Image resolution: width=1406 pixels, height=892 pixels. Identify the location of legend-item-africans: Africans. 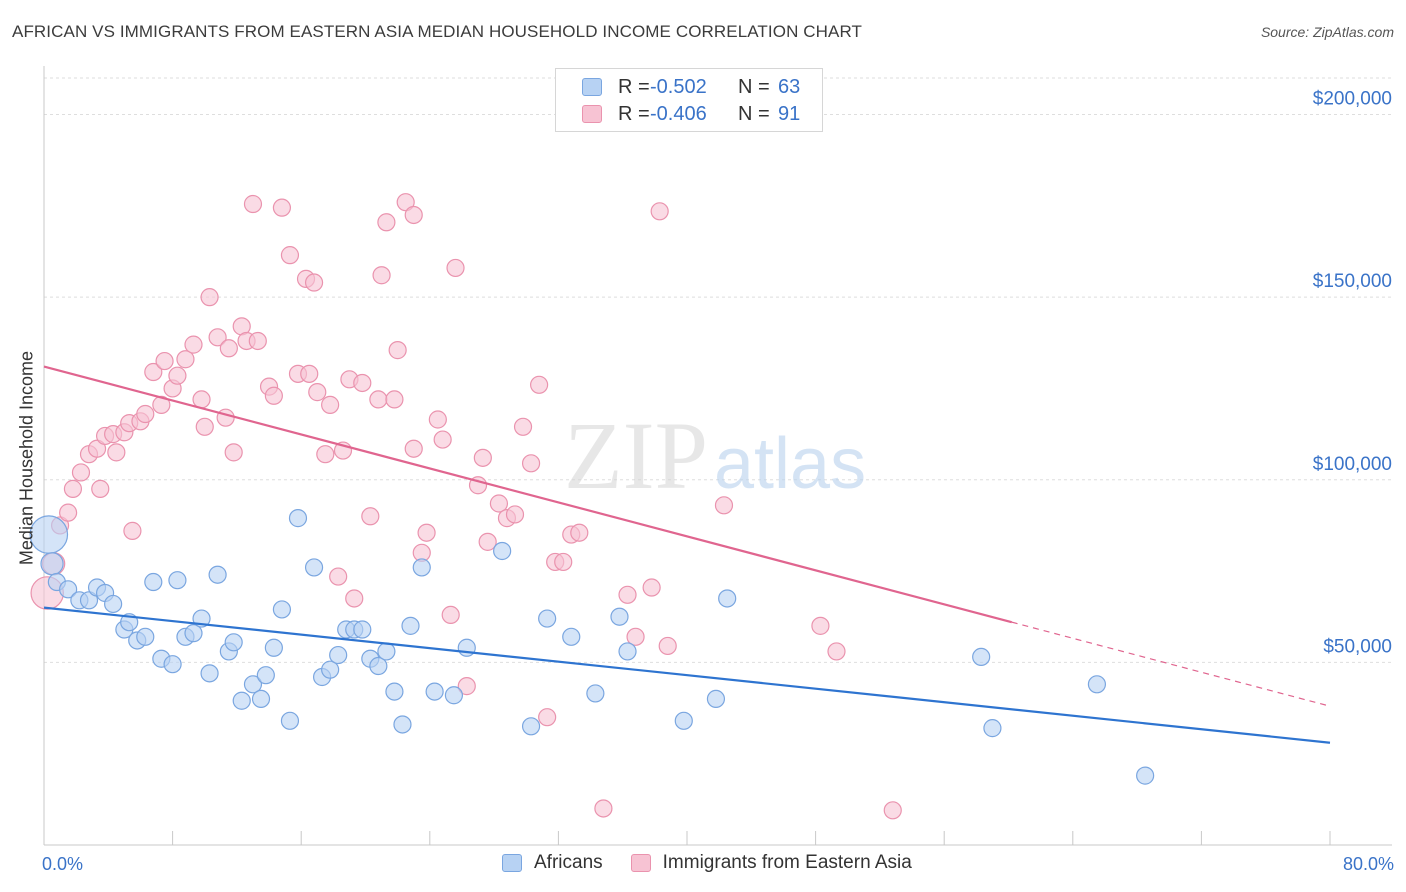
(552, 863).